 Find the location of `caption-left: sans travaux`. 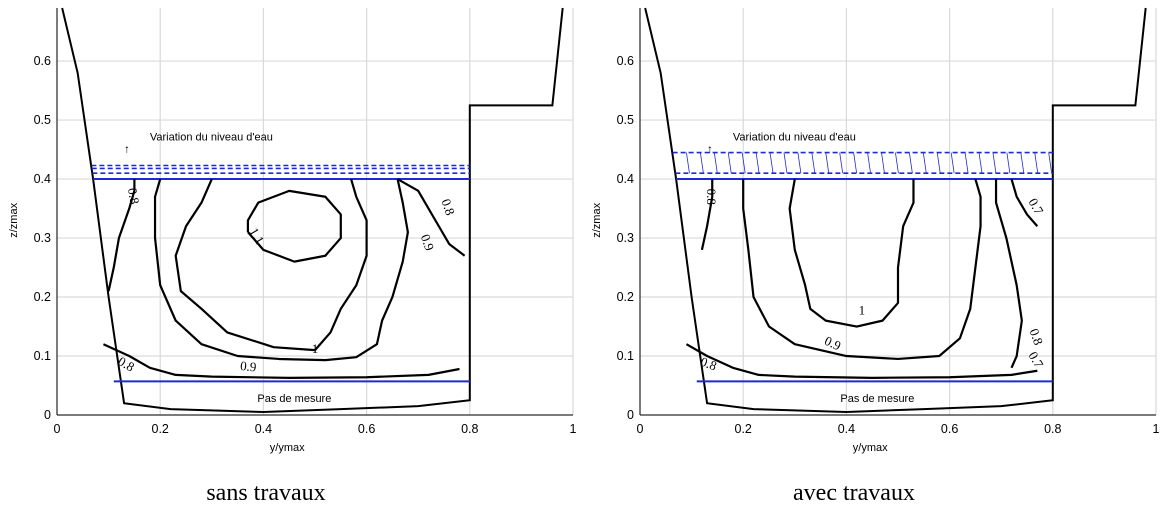

caption-left: sans travaux is located at coordinates (266, 493).